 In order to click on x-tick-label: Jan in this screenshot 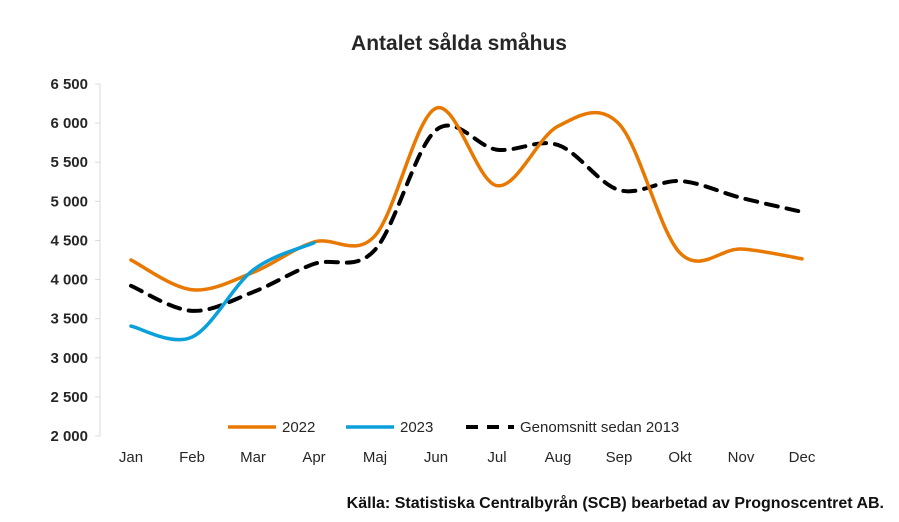, I will do `click(131, 457)`.